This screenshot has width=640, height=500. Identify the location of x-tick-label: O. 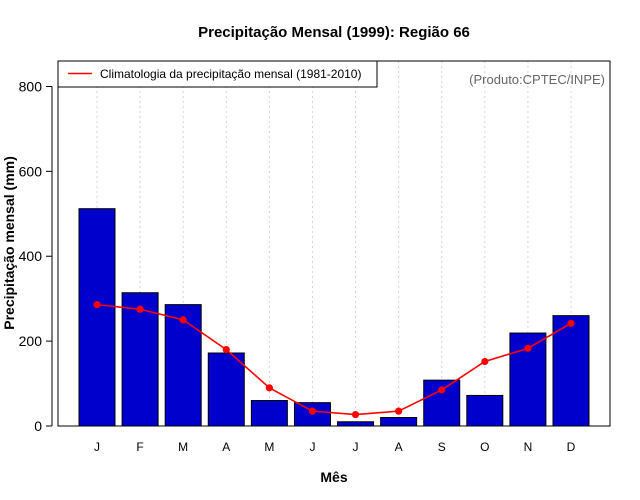
(484, 447).